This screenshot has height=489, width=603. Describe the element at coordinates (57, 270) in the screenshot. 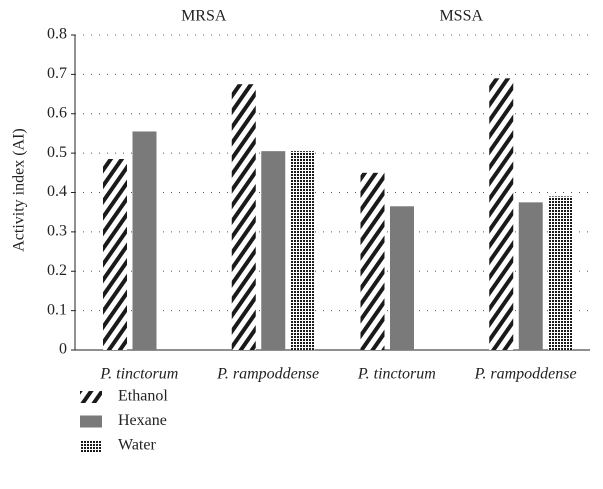

I see `y-tick-label: 0.2` at that location.